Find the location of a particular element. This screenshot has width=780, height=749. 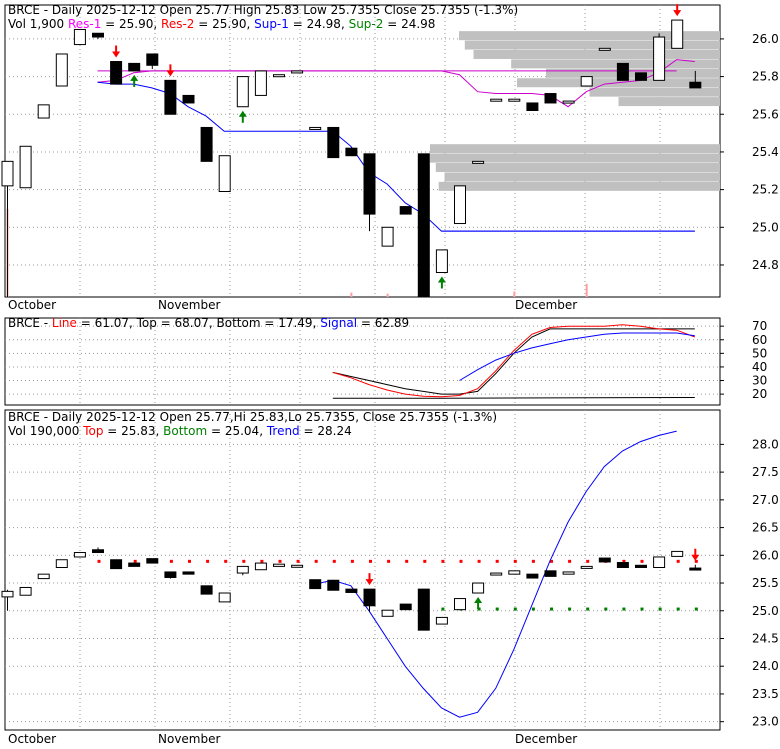

y-tick-label: 23.5 is located at coordinates (765, 694).